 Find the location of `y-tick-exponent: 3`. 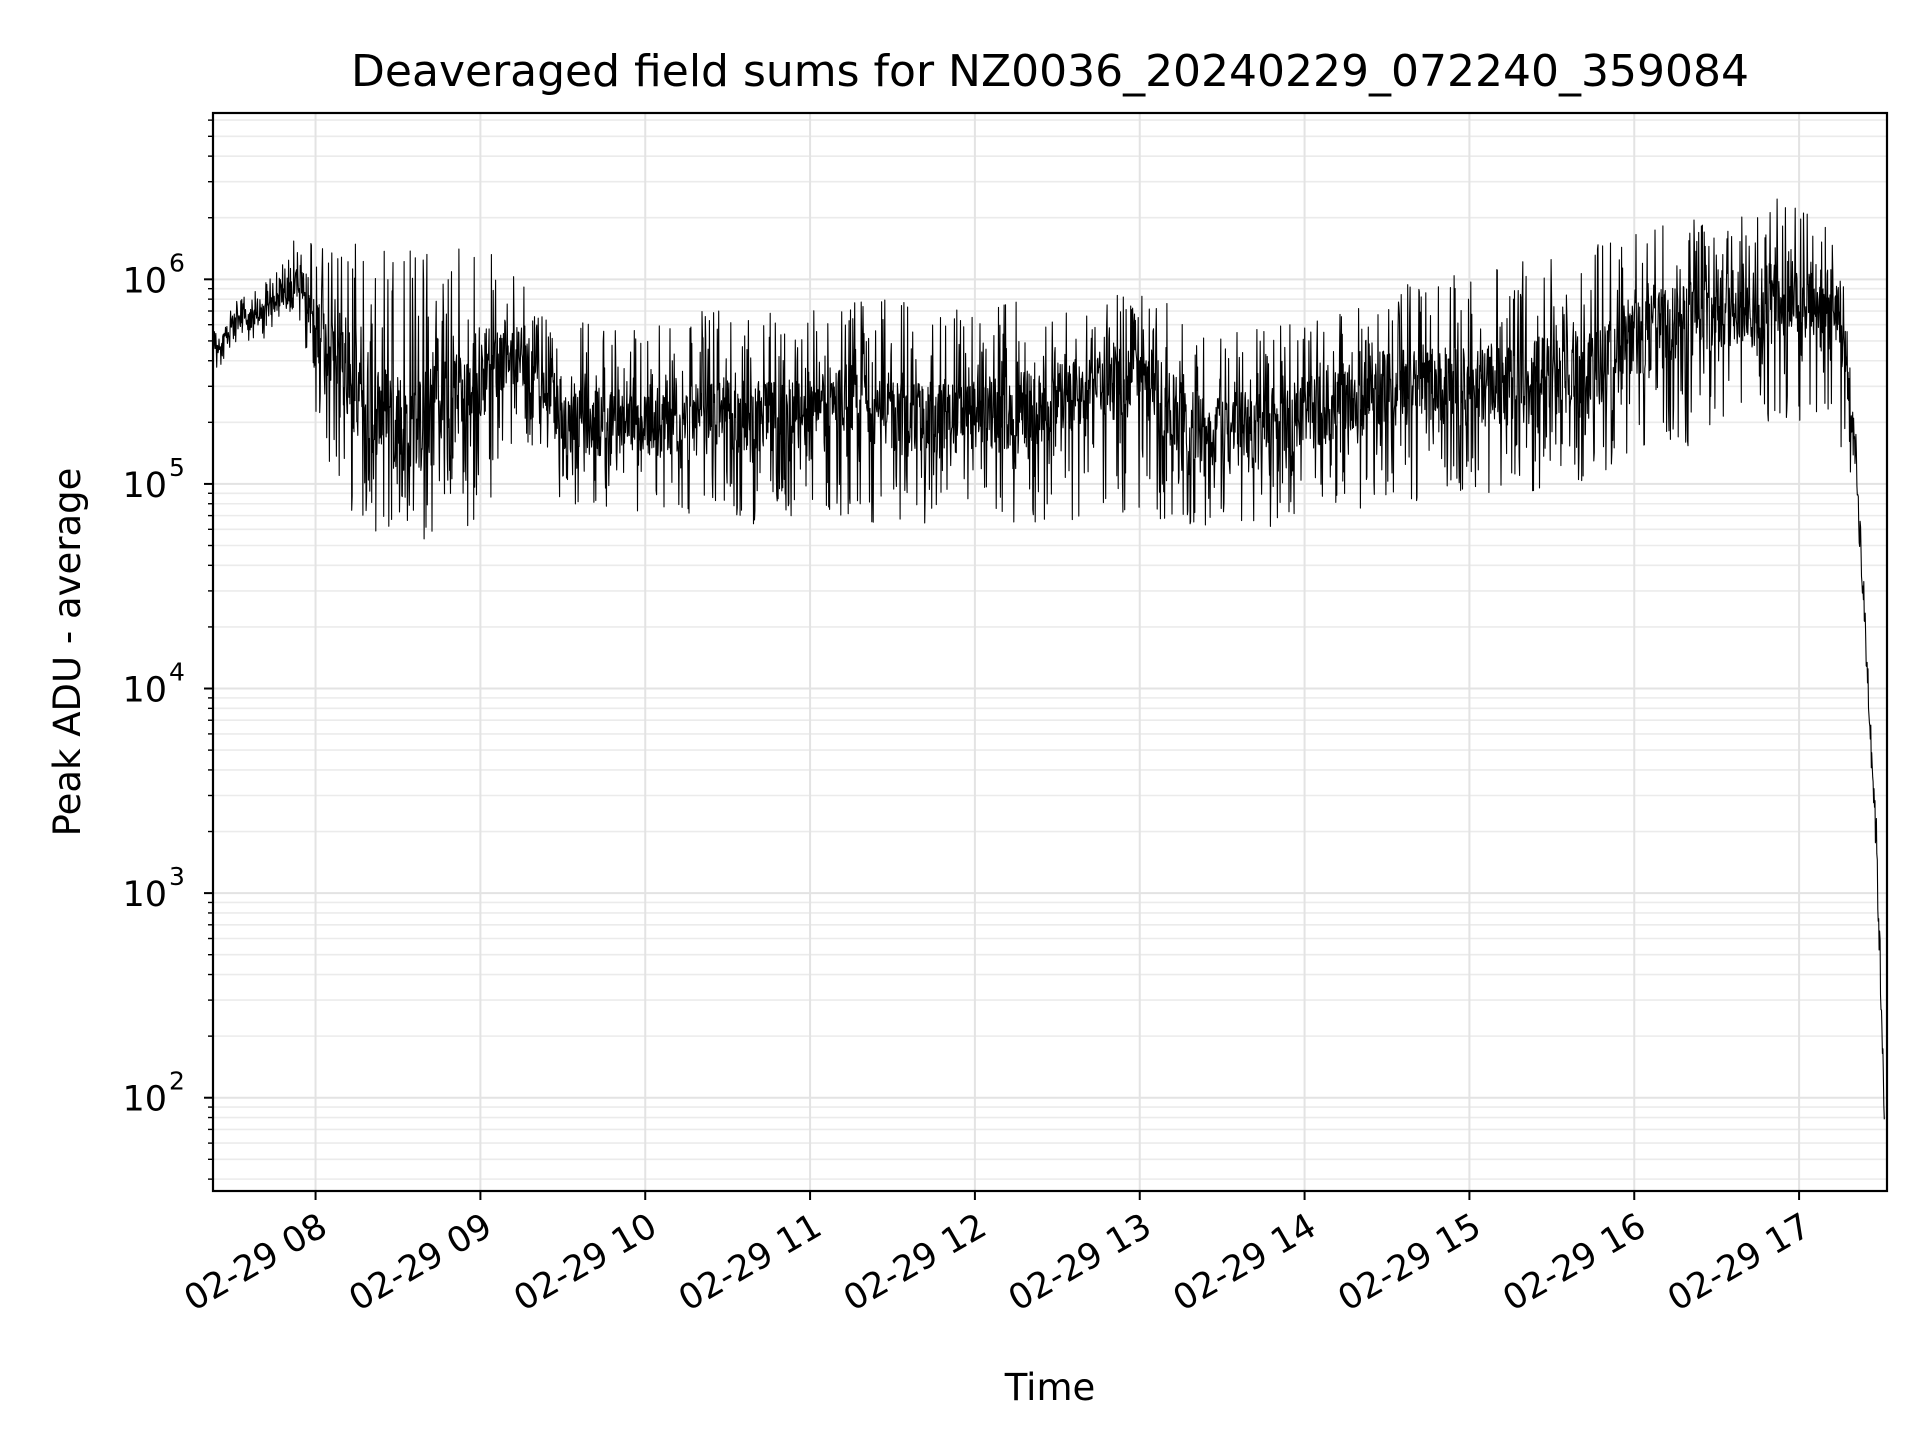

y-tick-exponent: 3 is located at coordinates (177, 876).